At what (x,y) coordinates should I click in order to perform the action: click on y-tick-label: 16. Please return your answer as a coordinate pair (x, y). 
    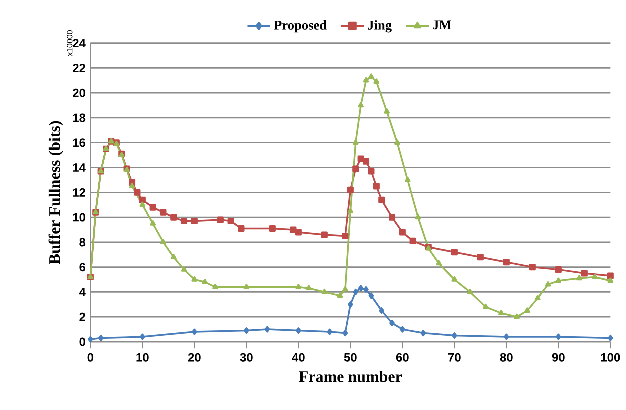
    Looking at the image, I should click on (79, 143).